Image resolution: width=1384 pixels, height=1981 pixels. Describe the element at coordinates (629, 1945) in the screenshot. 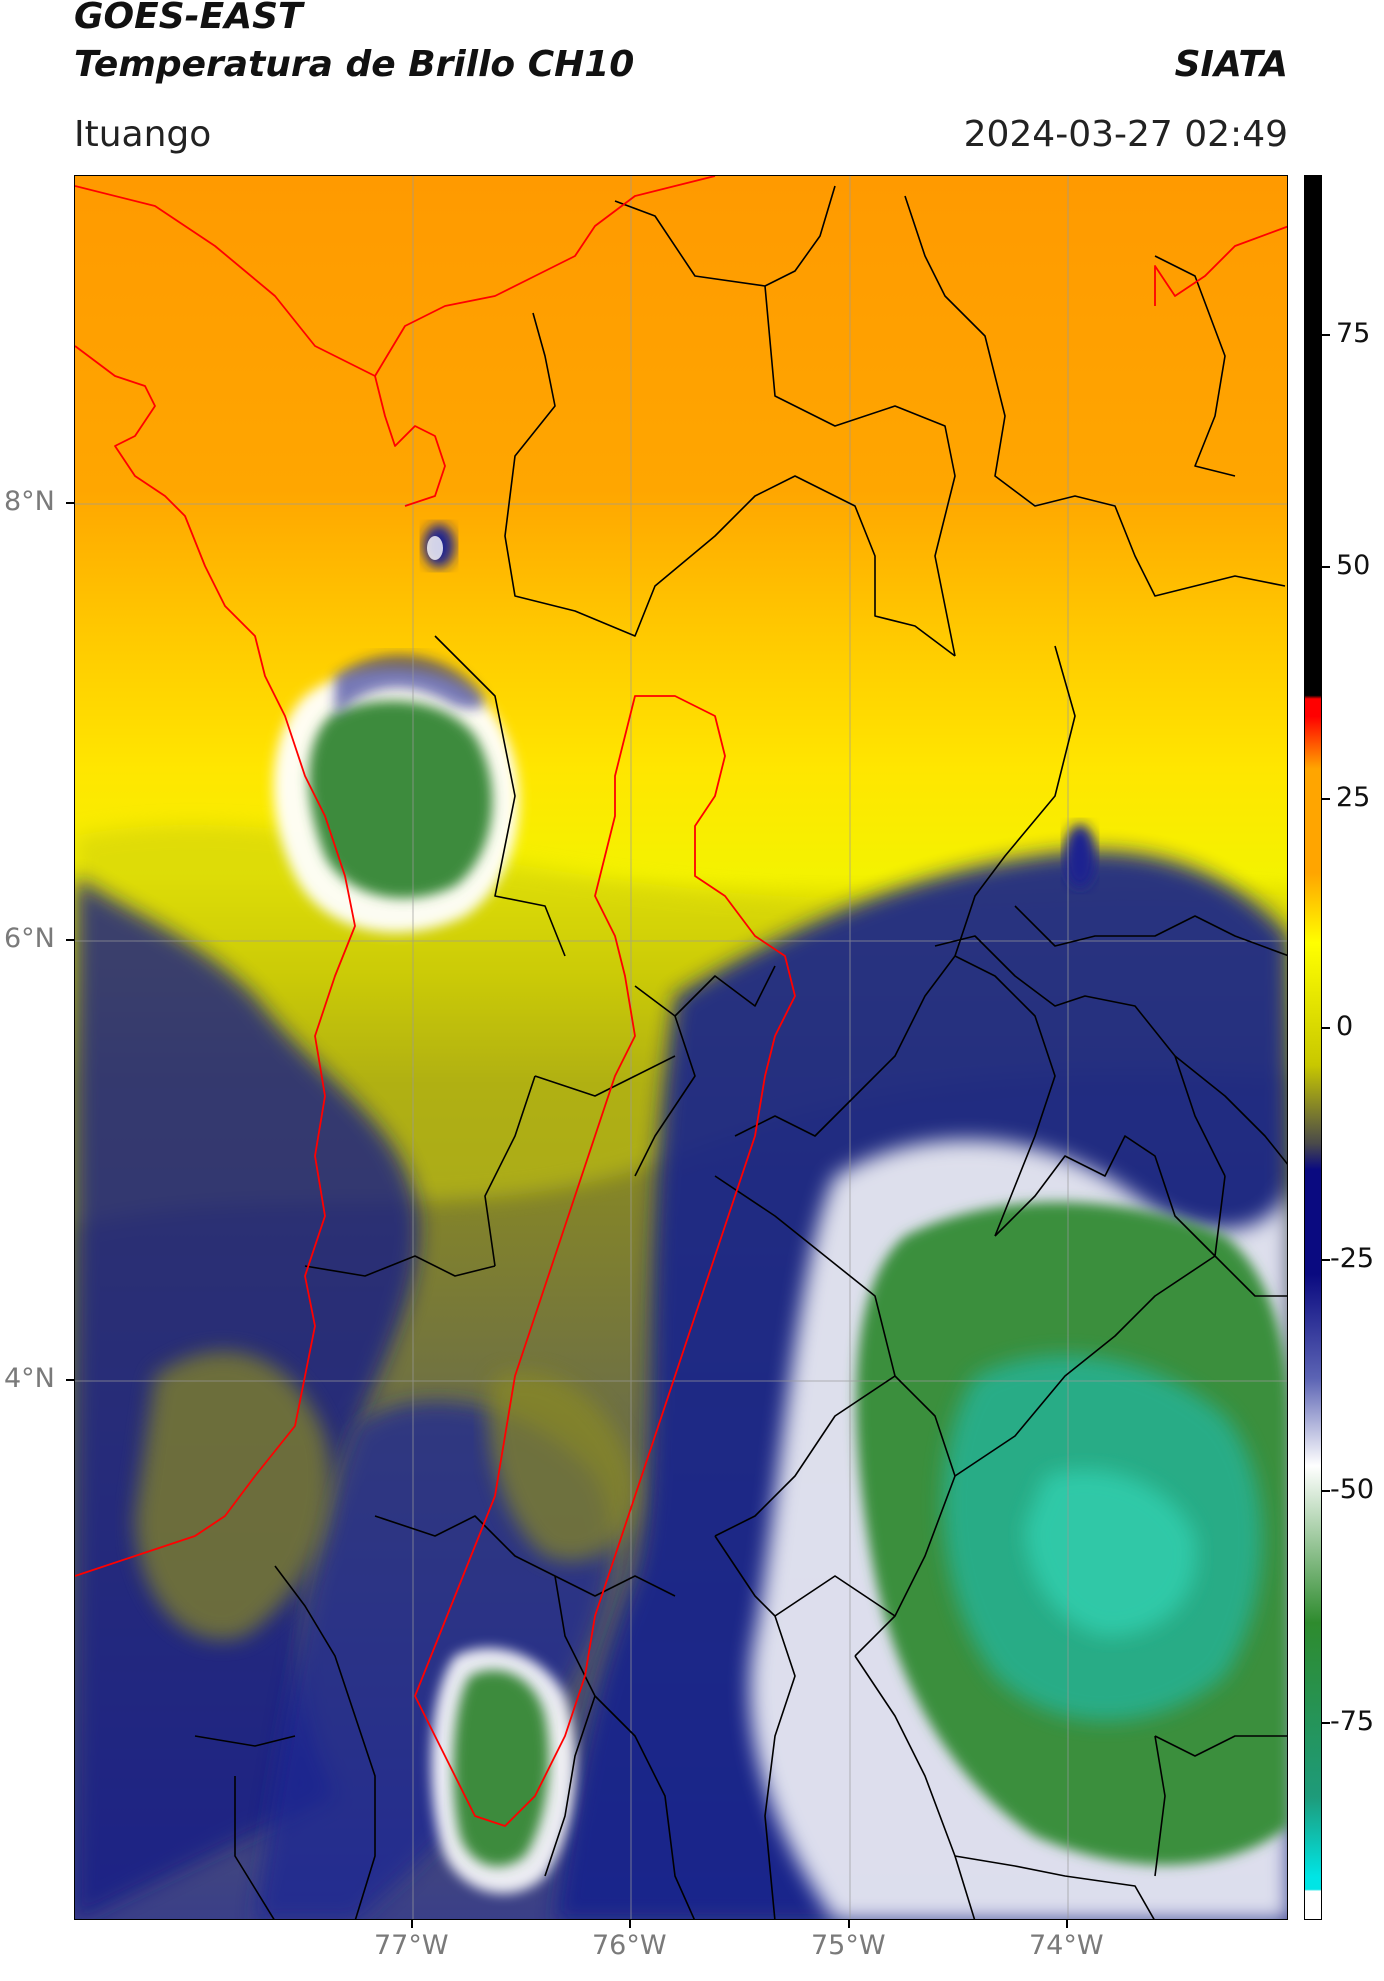

I see `lon-label-76w: 76°W` at that location.